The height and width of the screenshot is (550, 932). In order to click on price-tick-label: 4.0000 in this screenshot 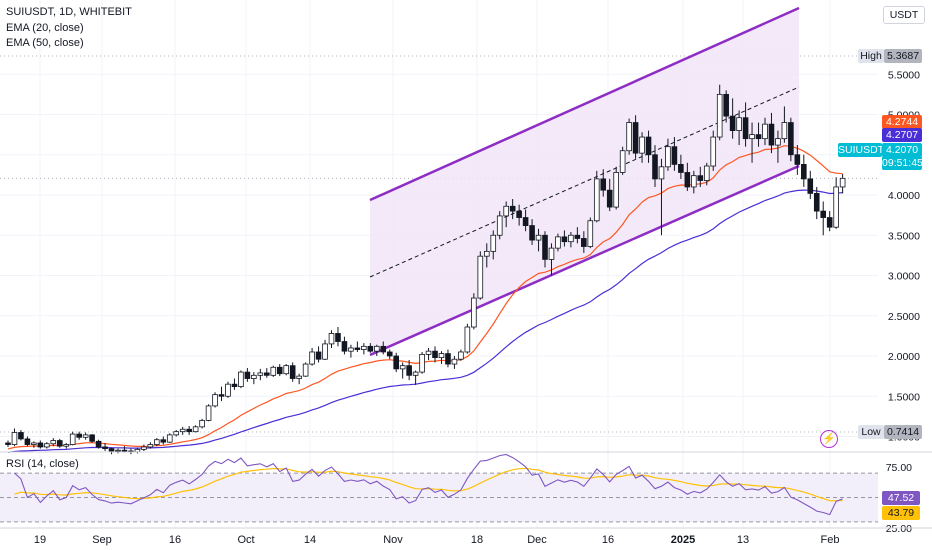, I will do `click(904, 196)`.